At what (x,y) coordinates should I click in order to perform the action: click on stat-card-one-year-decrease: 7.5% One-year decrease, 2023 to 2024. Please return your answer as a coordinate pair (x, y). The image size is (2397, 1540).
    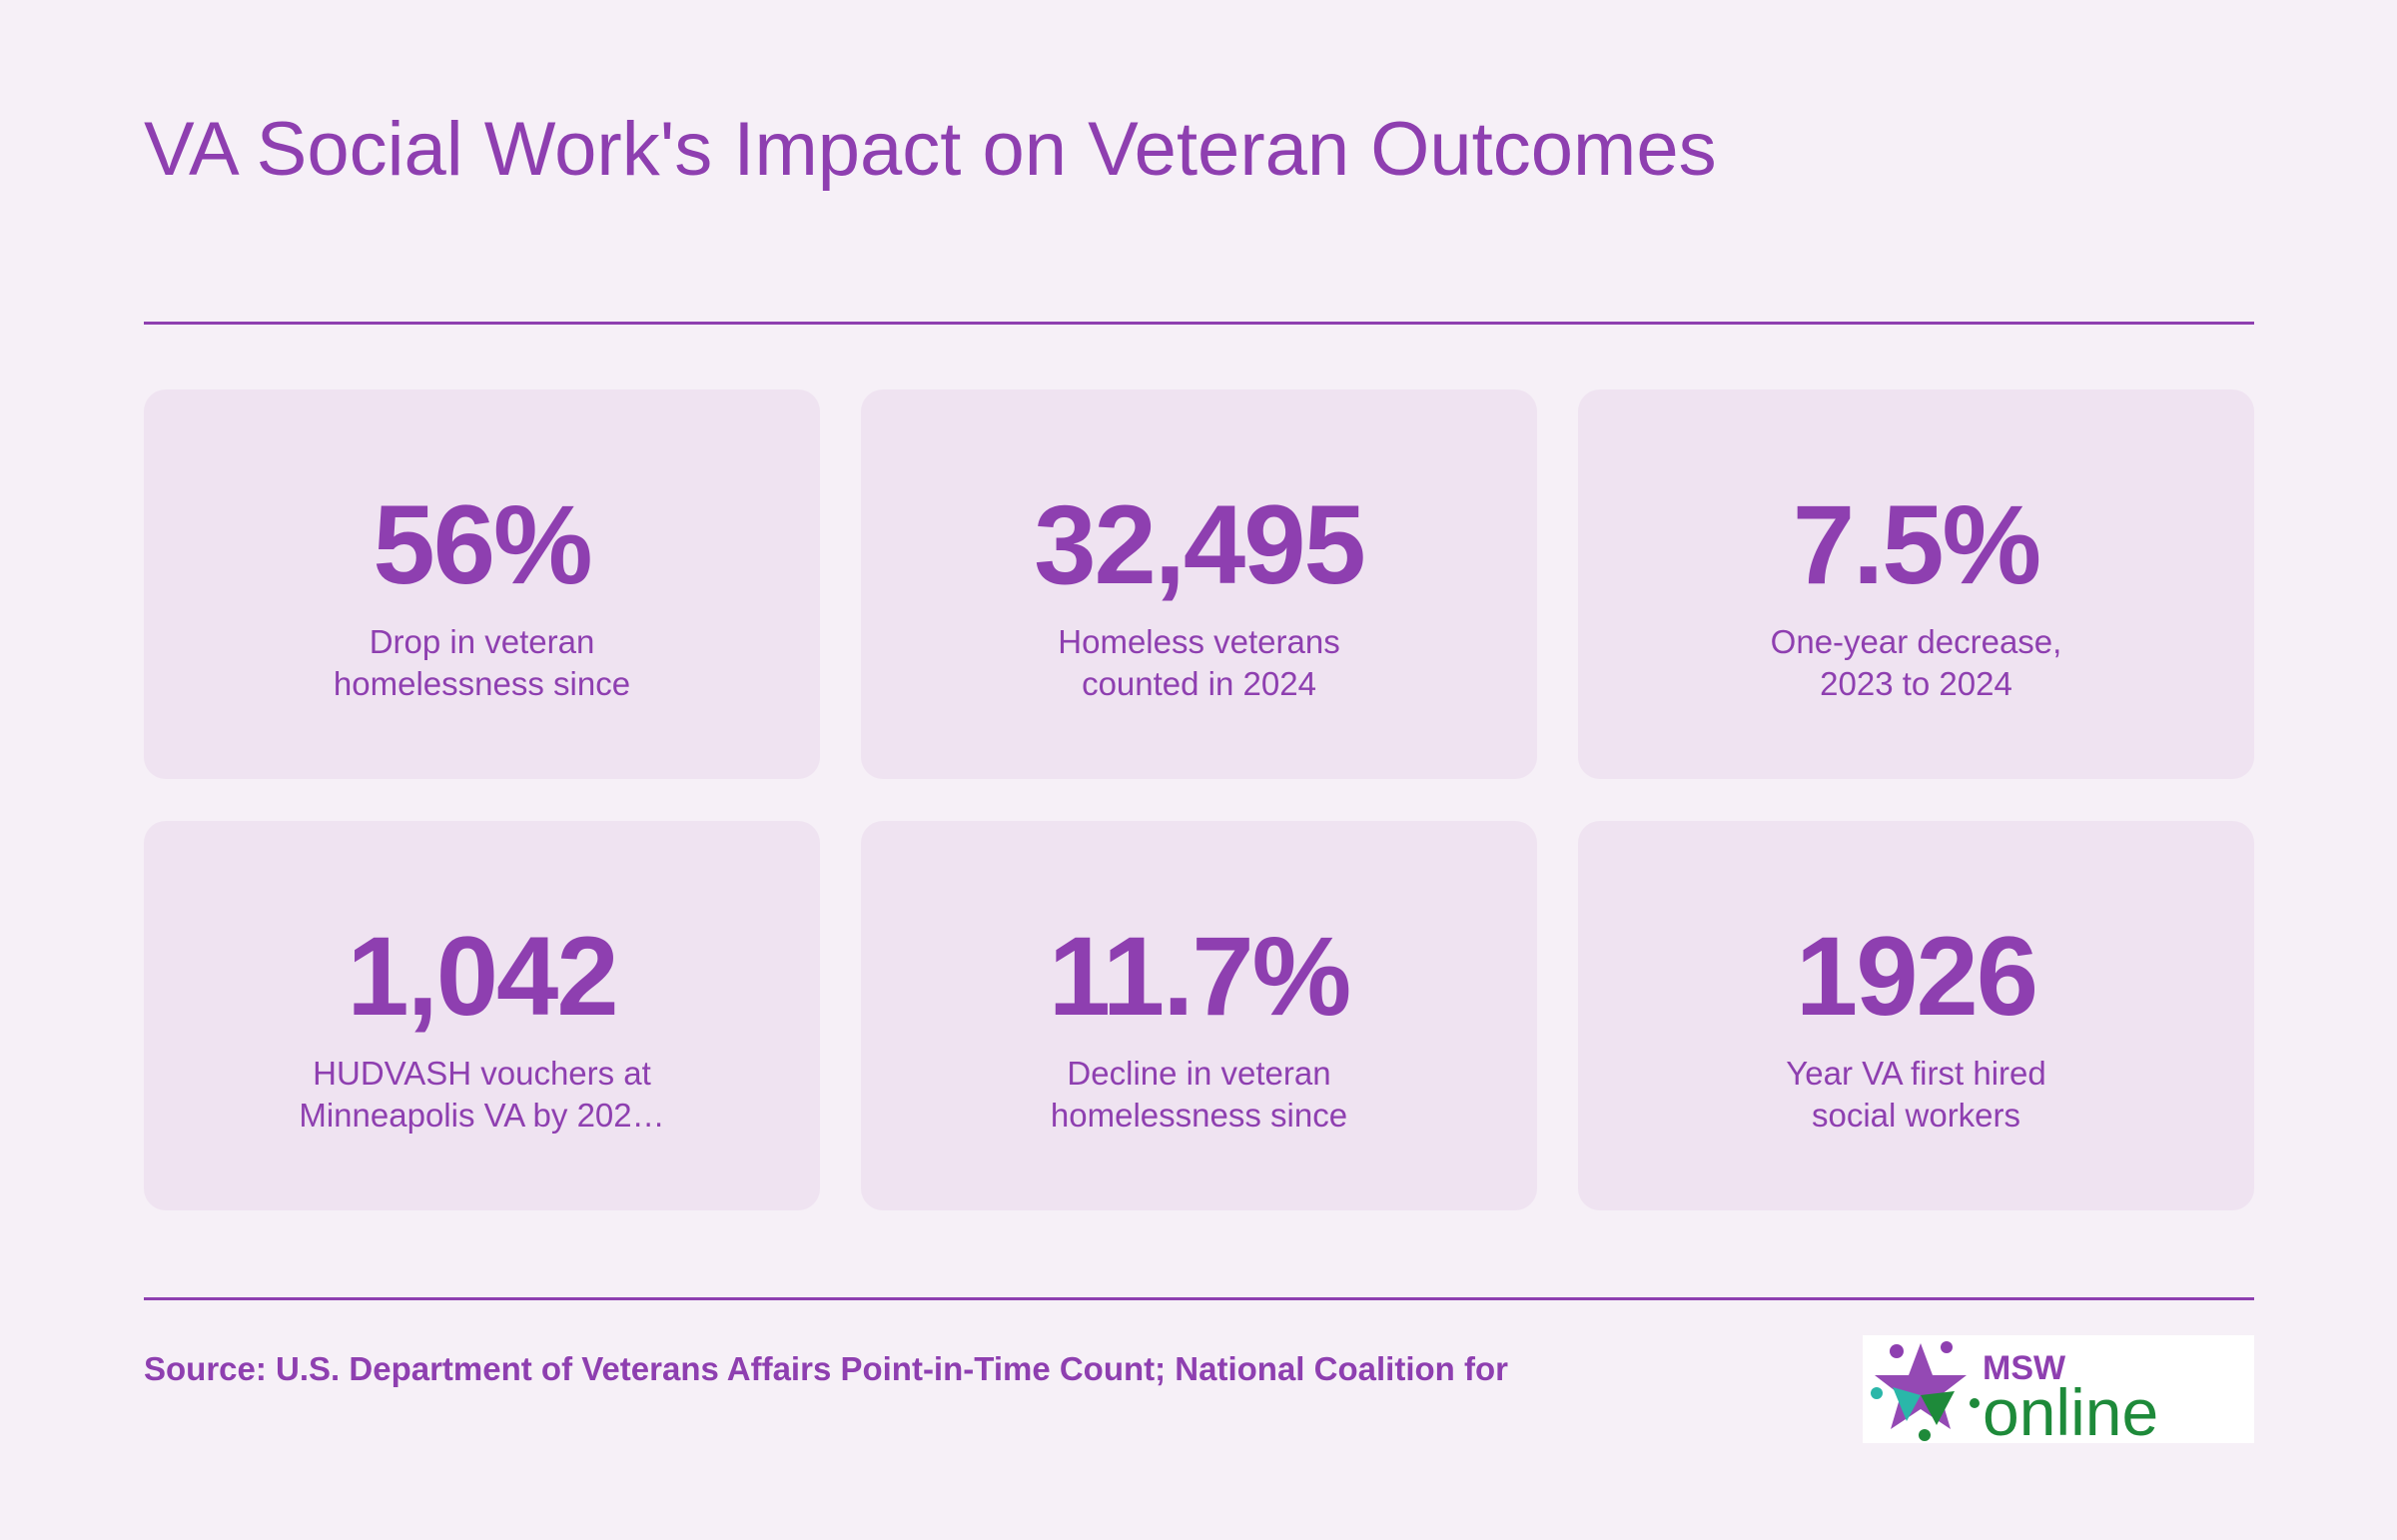
    Looking at the image, I should click on (1916, 584).